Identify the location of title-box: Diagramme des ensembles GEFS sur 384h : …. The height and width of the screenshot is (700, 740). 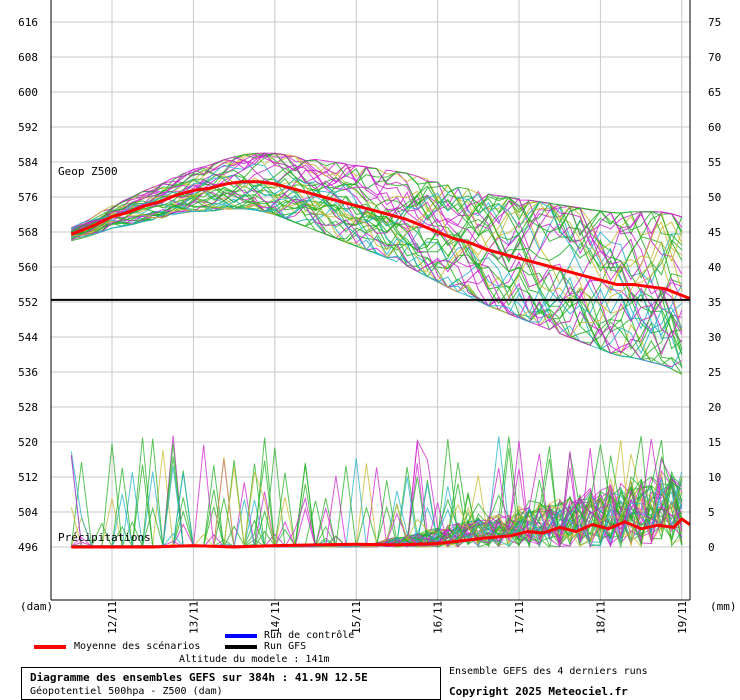
(231, 683).